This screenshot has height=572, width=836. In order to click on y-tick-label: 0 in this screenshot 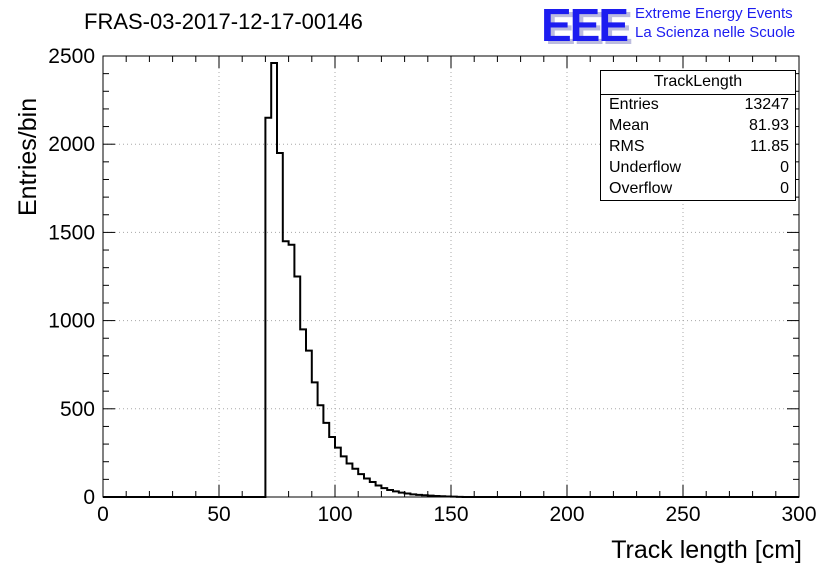, I will do `click(89, 497)`.